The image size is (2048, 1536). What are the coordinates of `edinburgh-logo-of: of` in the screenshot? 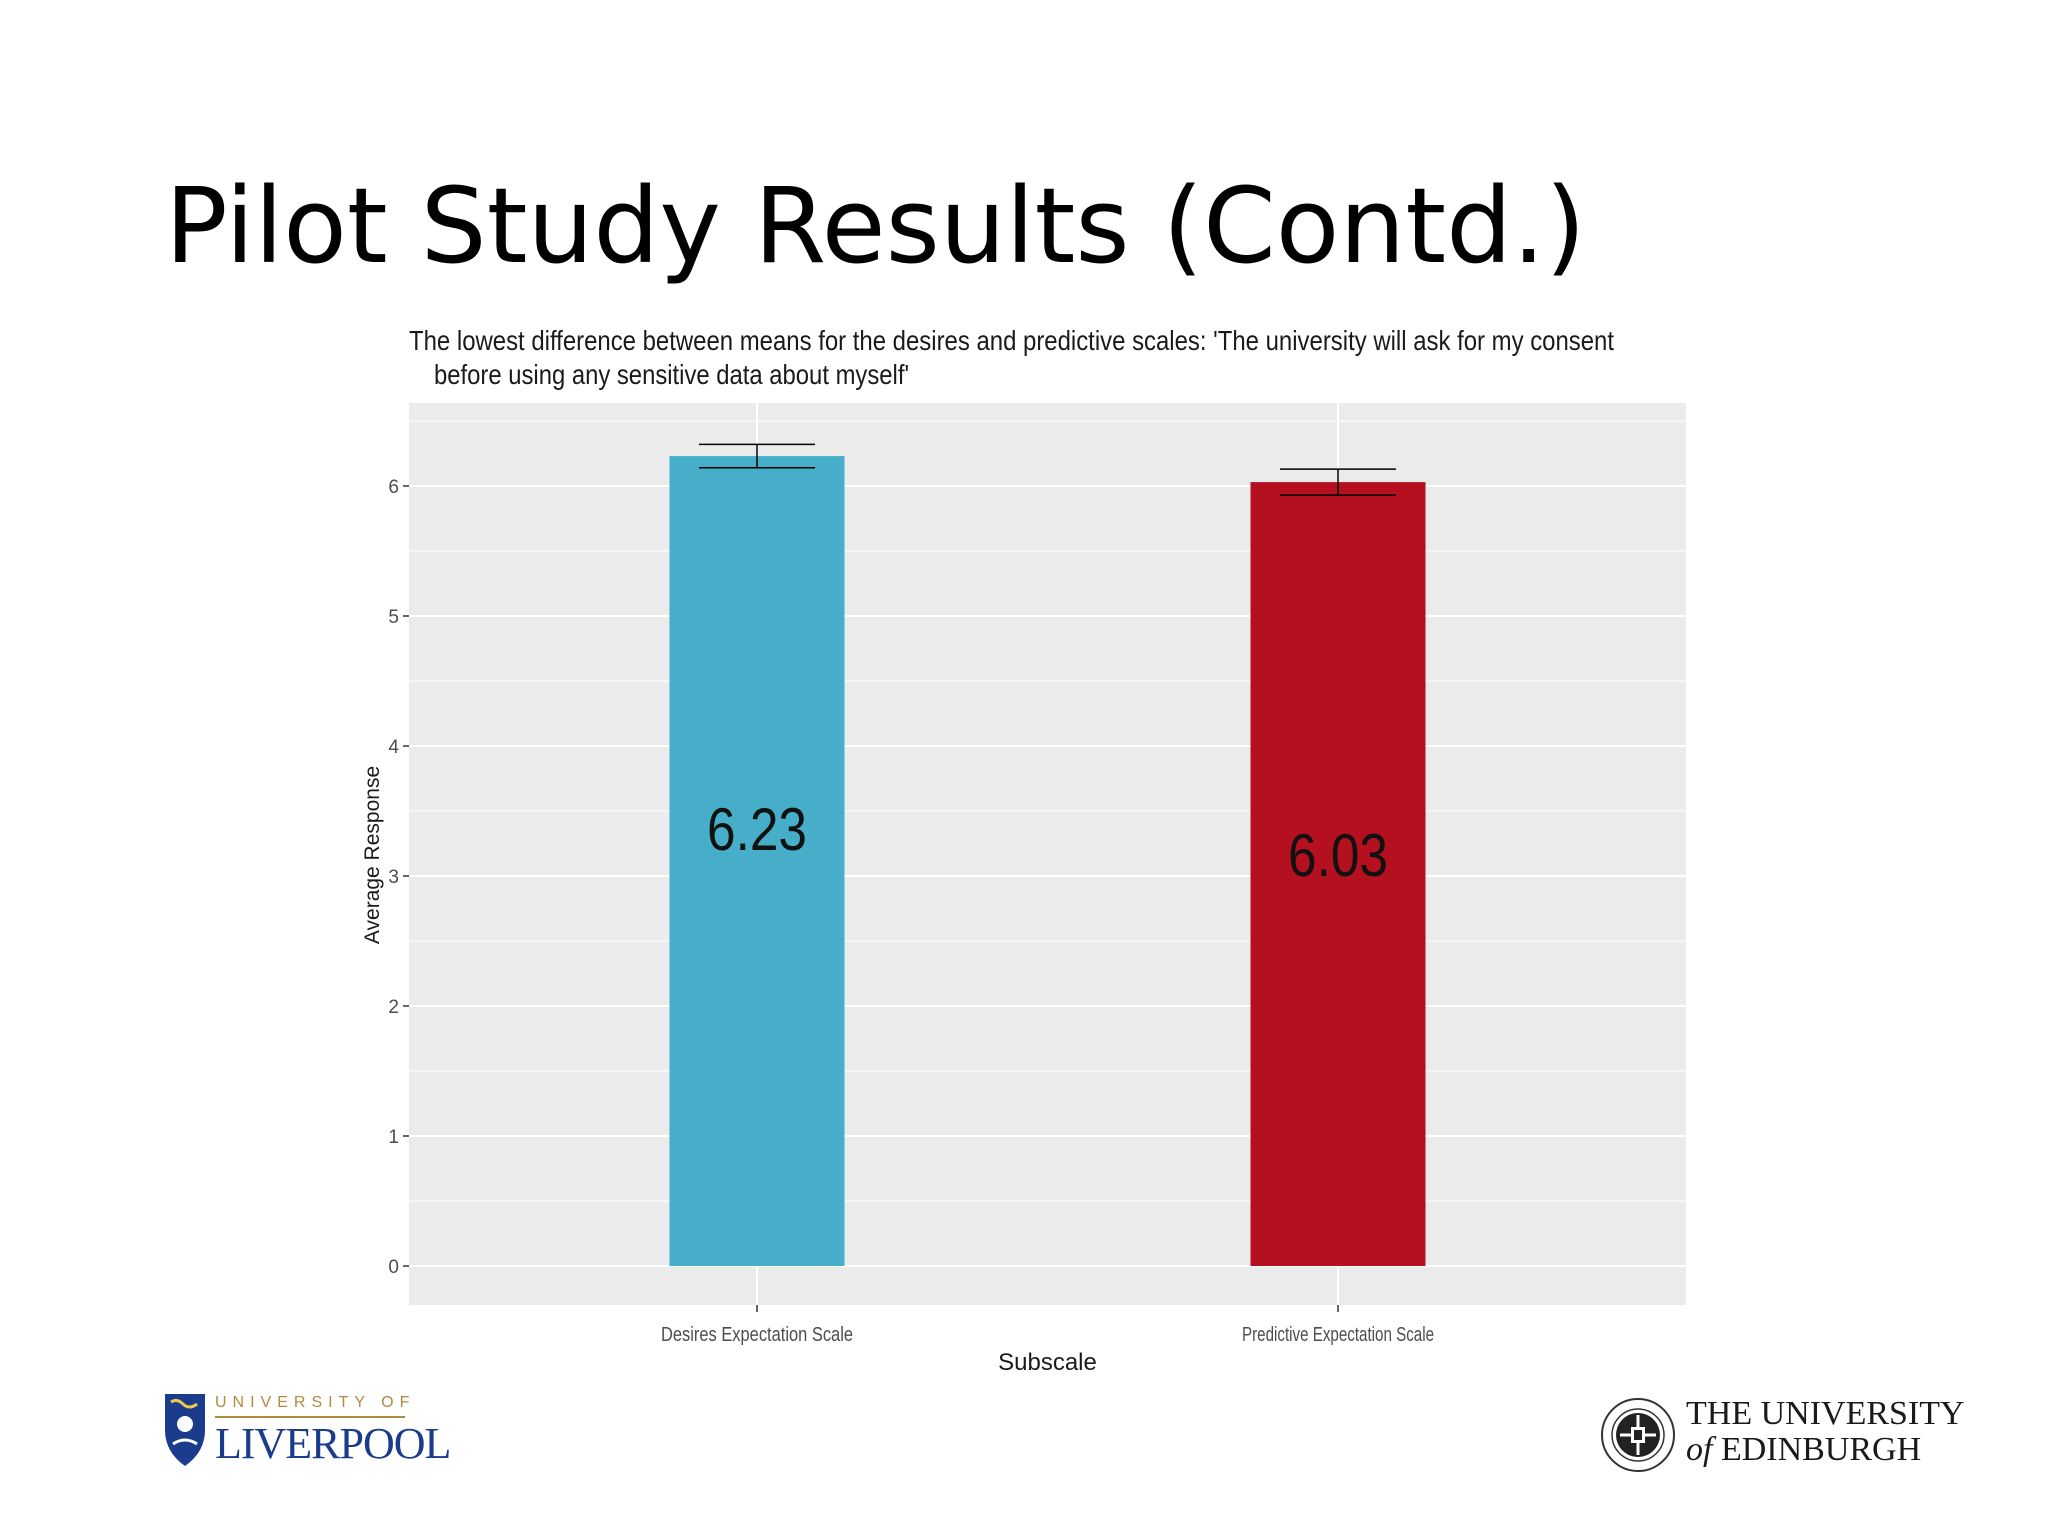 It's located at (1699, 1449).